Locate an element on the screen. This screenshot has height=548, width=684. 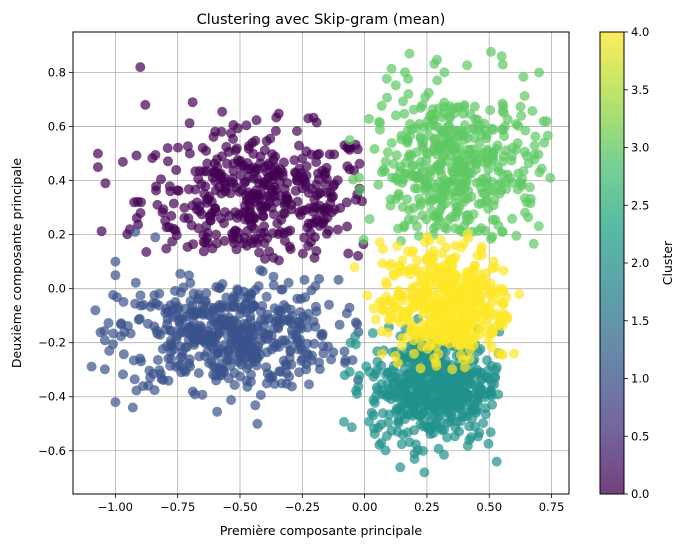
x-tick-label: −0.25 is located at coordinates (302, 507).